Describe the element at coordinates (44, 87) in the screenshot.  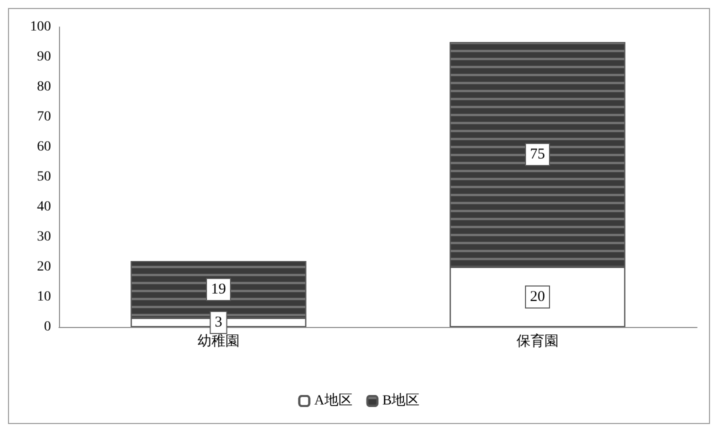
I see `y-tick-label: 80` at that location.